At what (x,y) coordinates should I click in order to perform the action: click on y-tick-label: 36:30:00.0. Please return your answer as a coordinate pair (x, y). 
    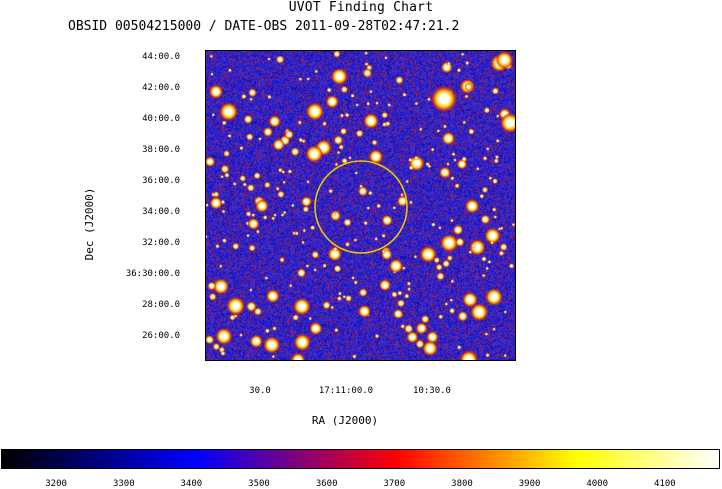
    Looking at the image, I should click on (153, 274).